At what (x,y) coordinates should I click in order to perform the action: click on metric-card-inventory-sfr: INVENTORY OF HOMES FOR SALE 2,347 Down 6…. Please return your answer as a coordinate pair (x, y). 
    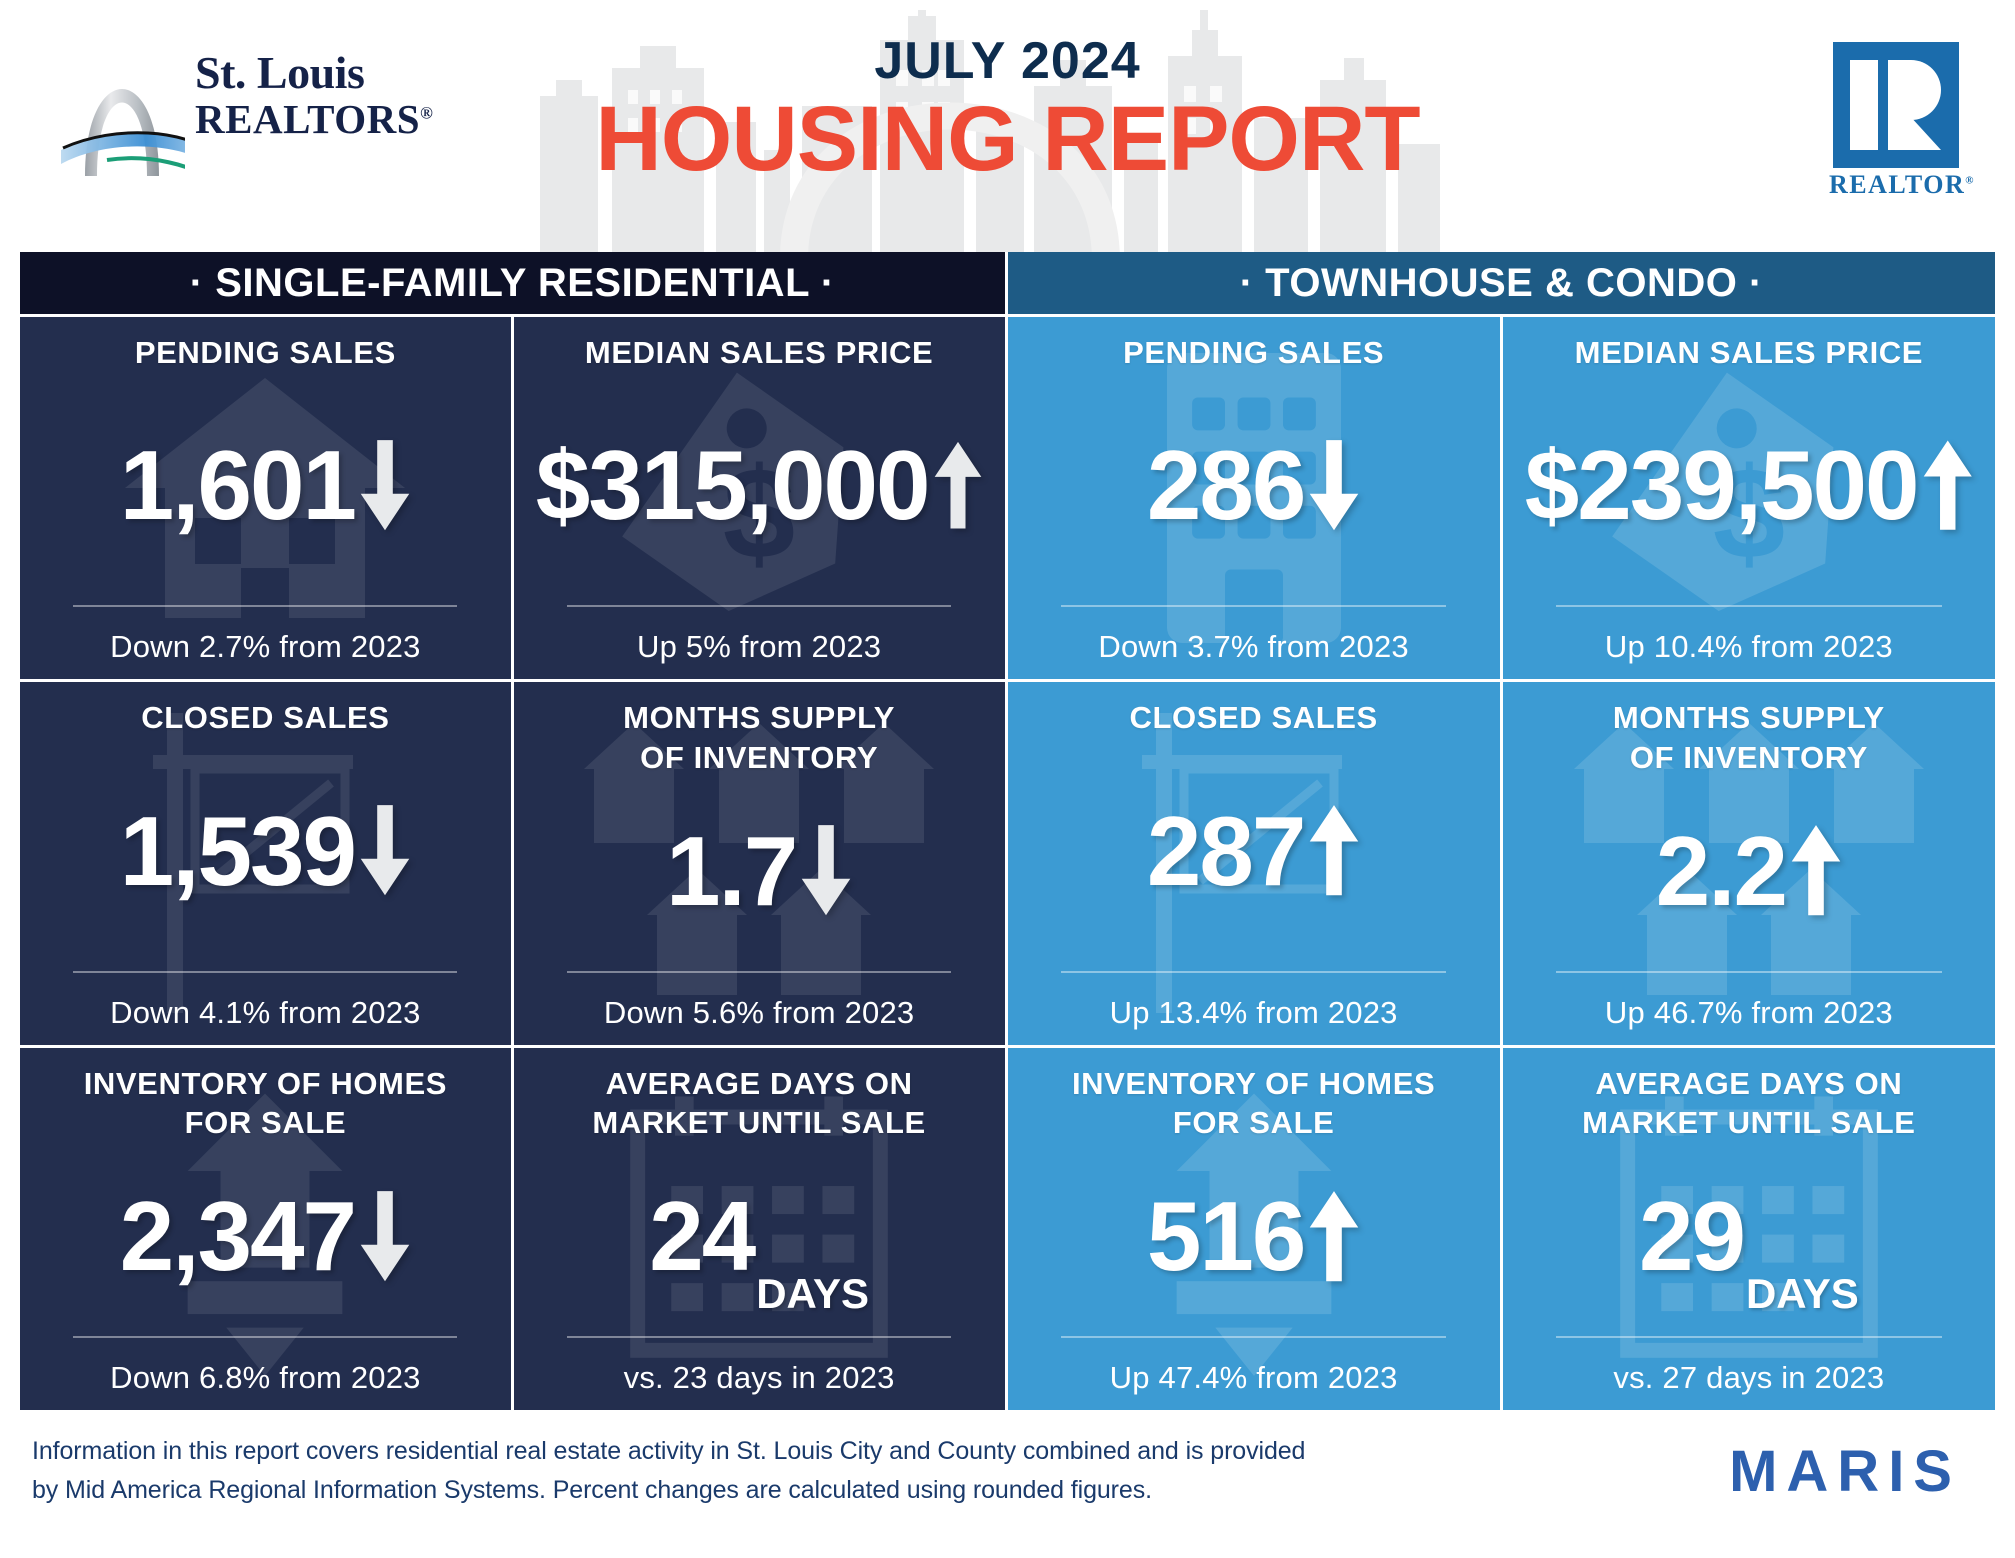
    Looking at the image, I should click on (265, 1228).